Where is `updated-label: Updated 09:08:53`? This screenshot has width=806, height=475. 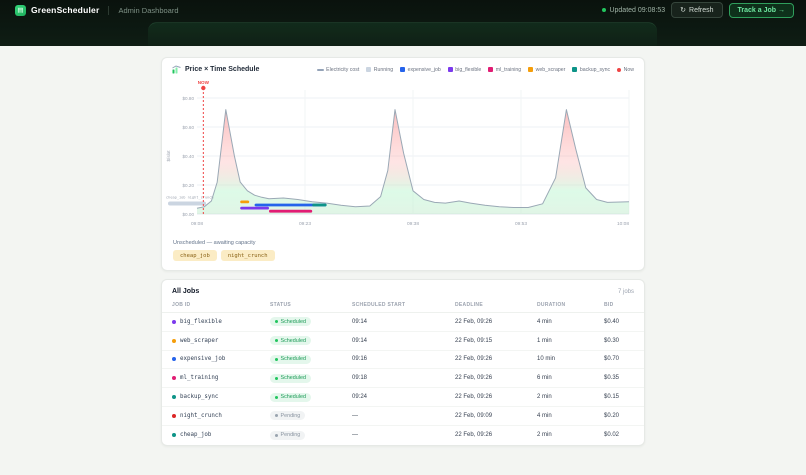
updated-label: Updated 09:08:53 is located at coordinates (637, 10).